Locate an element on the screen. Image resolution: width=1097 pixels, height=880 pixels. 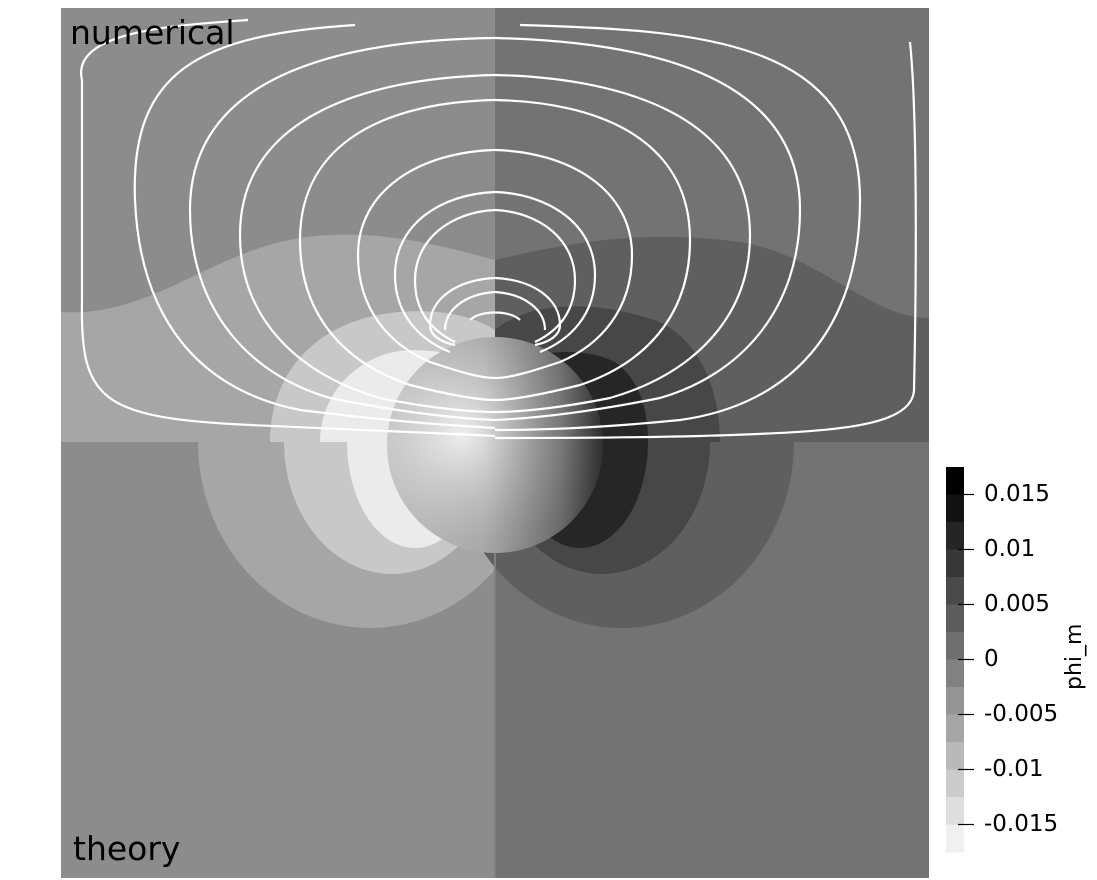
sphere-shading is located at coordinates (495, 445).